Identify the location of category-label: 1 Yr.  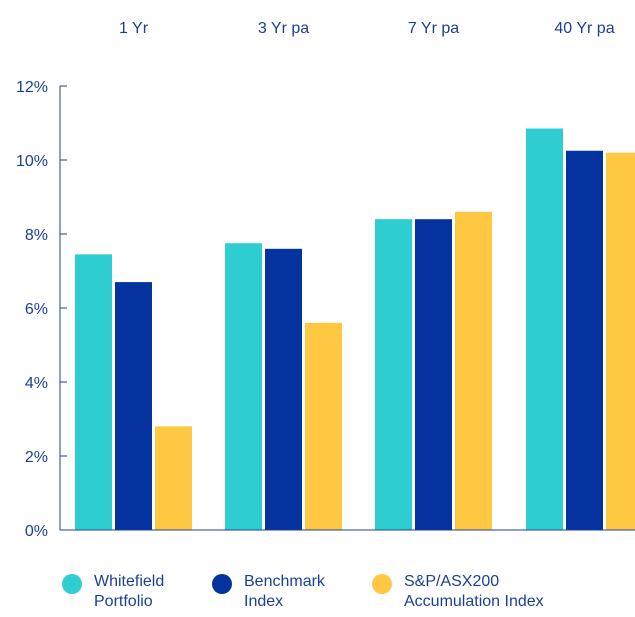
(134, 28).